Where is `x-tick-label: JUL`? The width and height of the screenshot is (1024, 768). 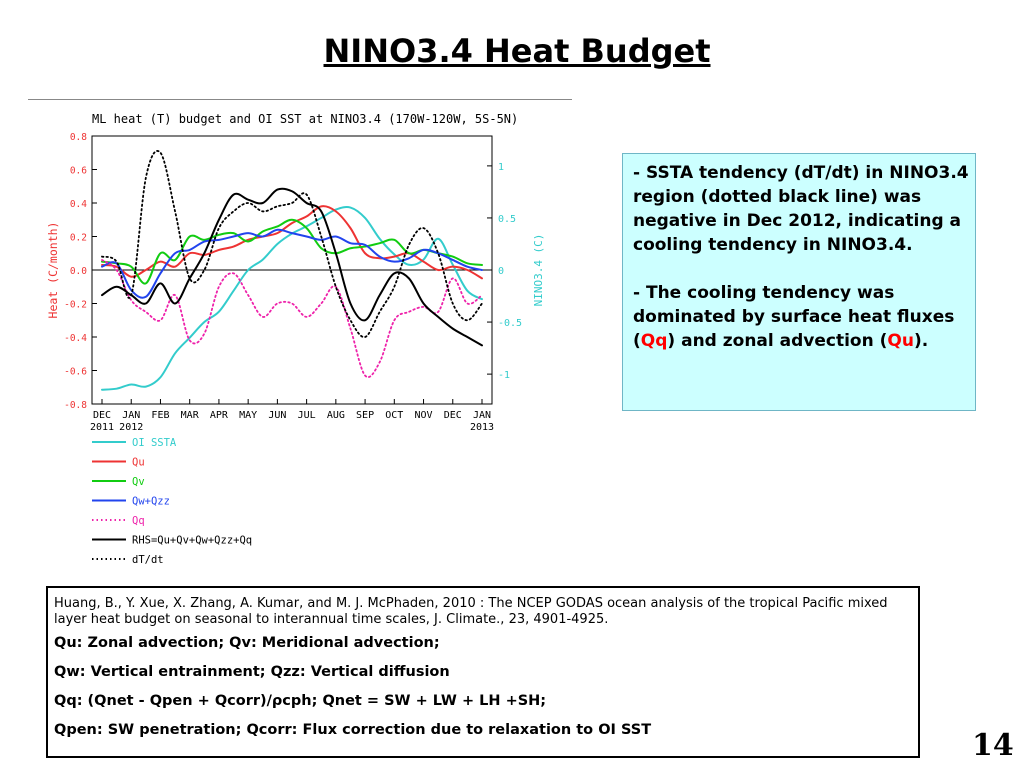 x-tick-label: JUL is located at coordinates (307, 415).